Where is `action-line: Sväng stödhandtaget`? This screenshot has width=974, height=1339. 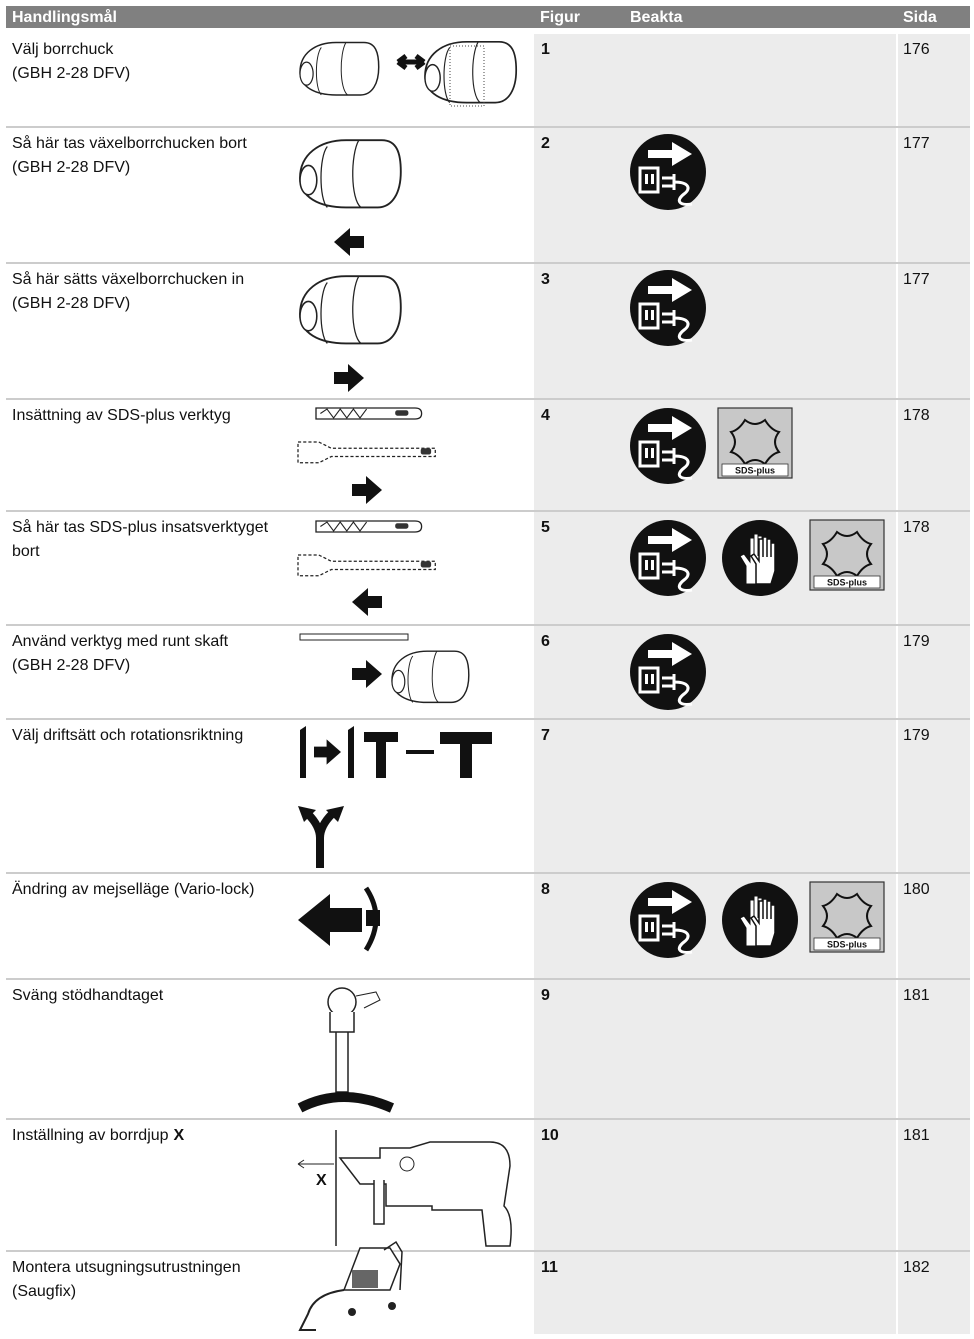
action-line: Sväng stödhandtaget is located at coordinates (88, 995).